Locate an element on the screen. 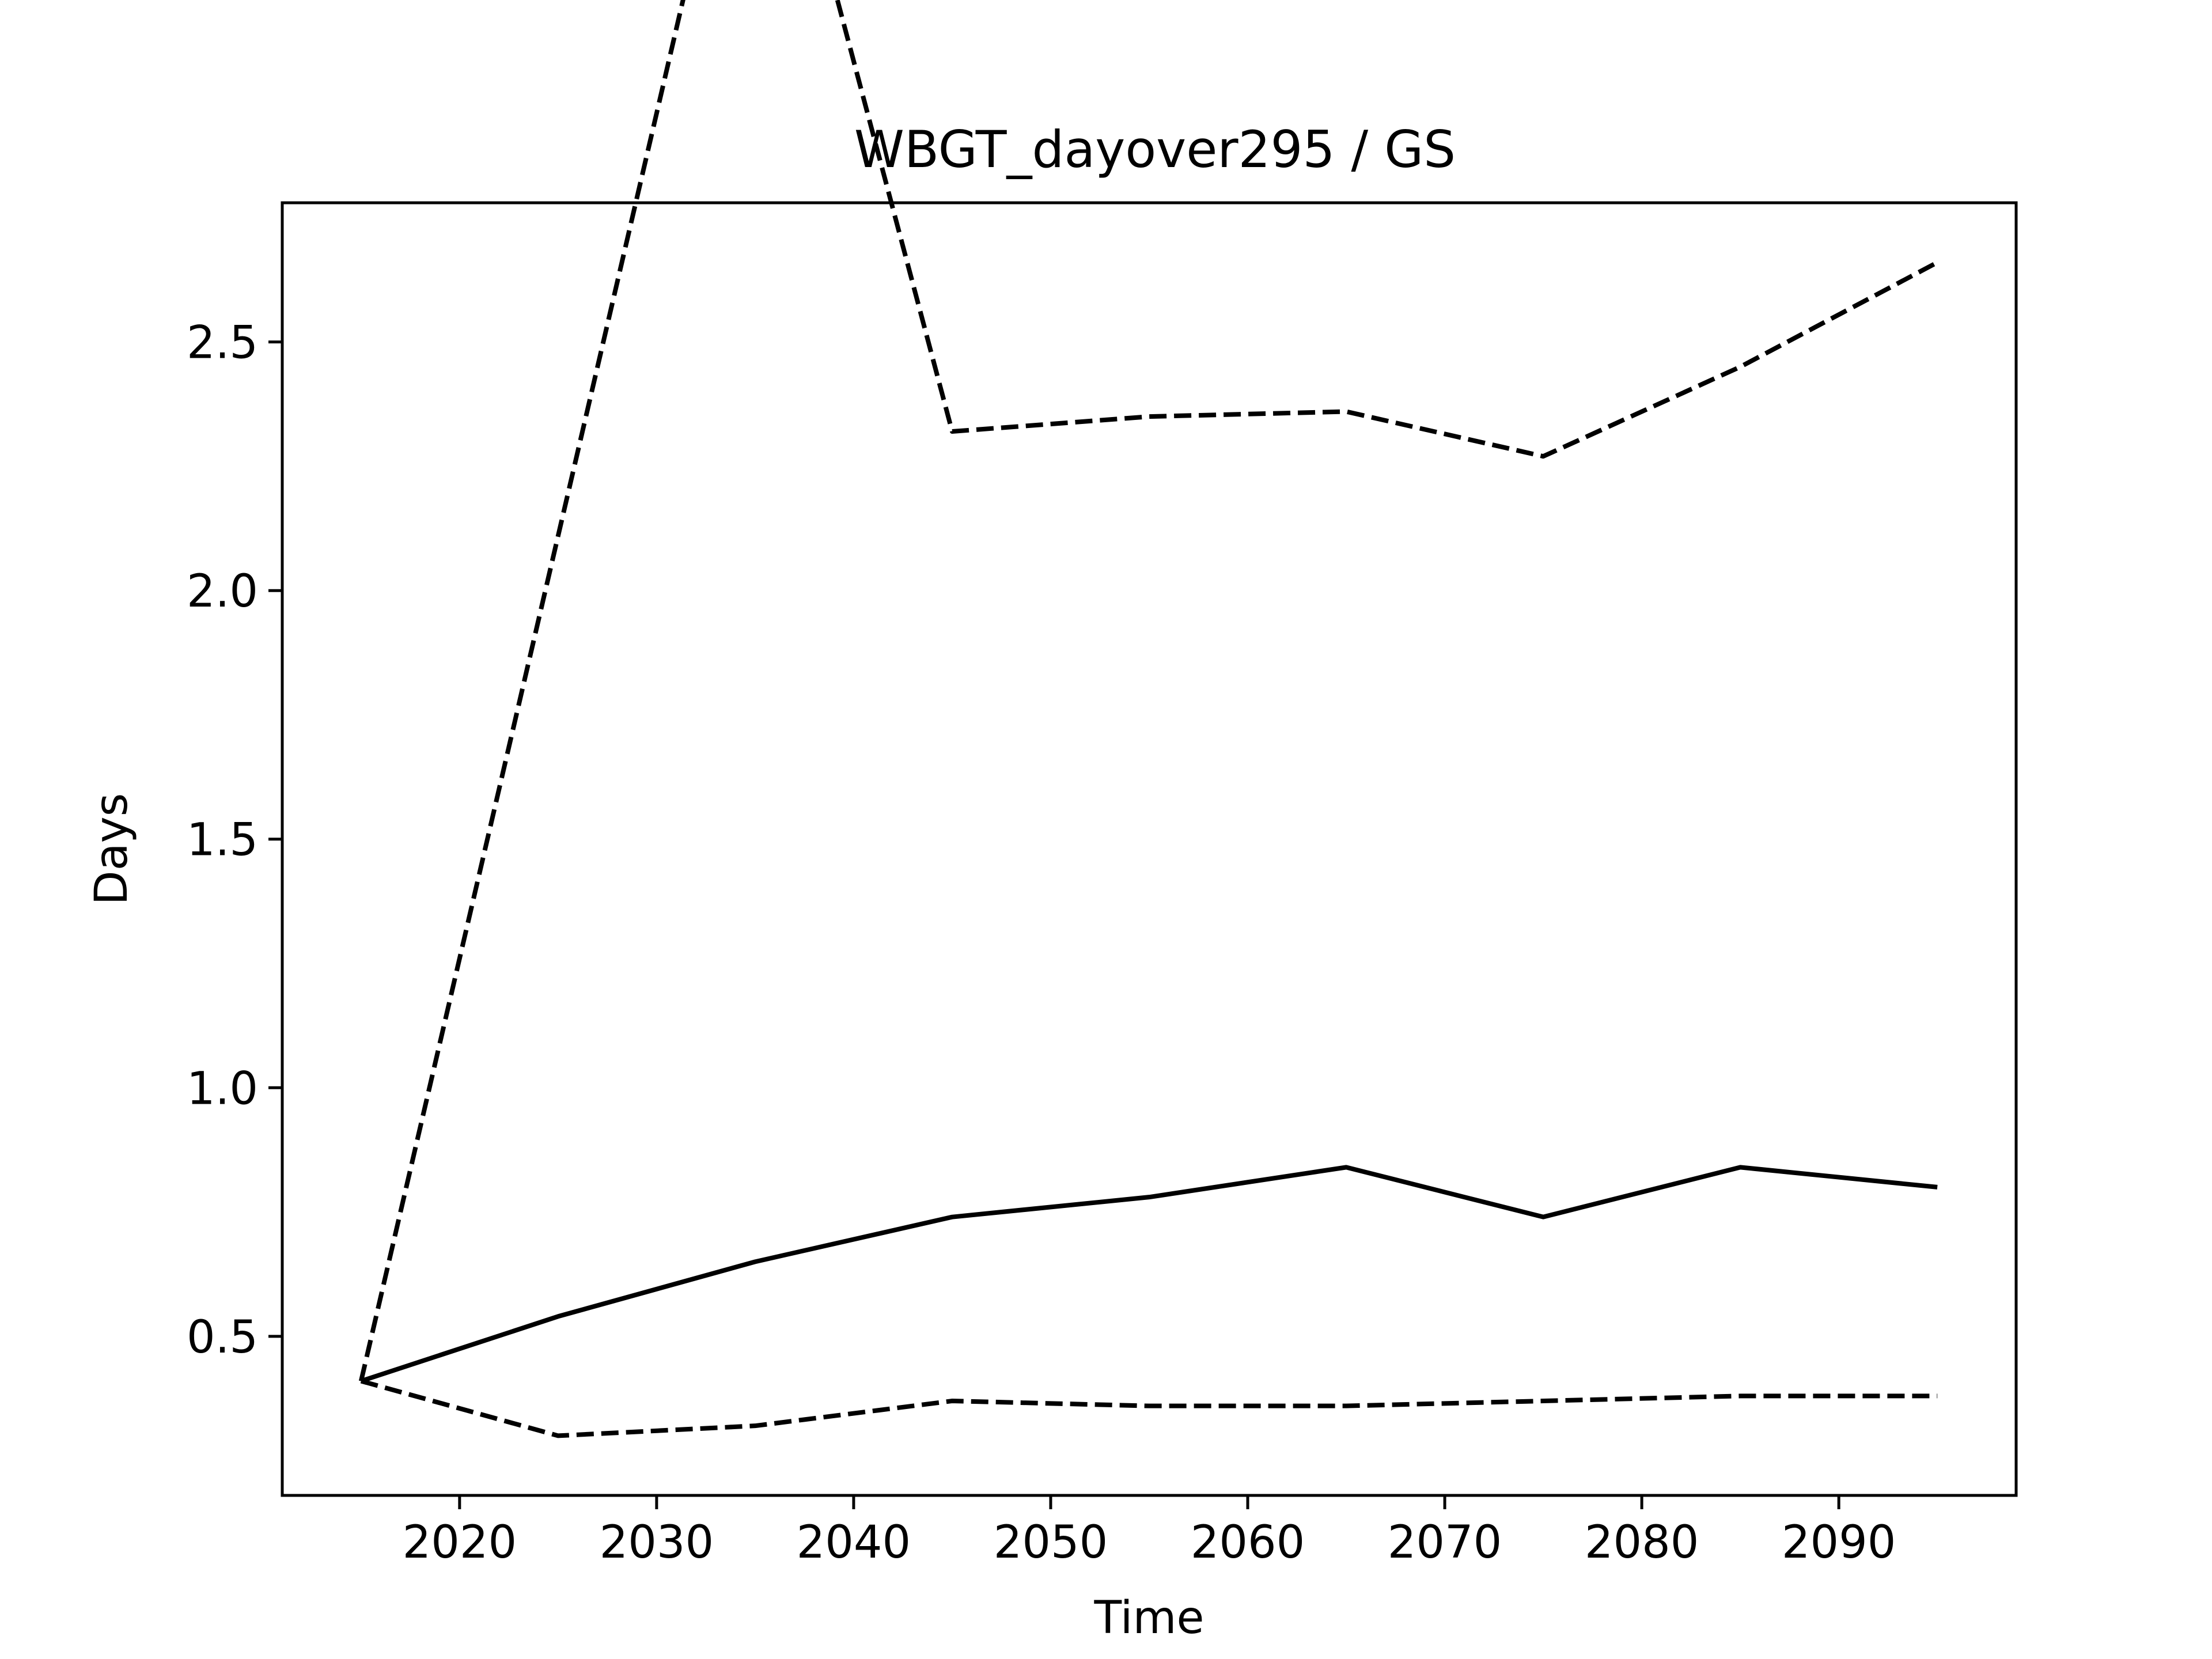 This screenshot has width=2212, height=1659. x-axis: 2020 2030 2040 2050 2060 2070 2080 2090 is located at coordinates (1149, 1532).